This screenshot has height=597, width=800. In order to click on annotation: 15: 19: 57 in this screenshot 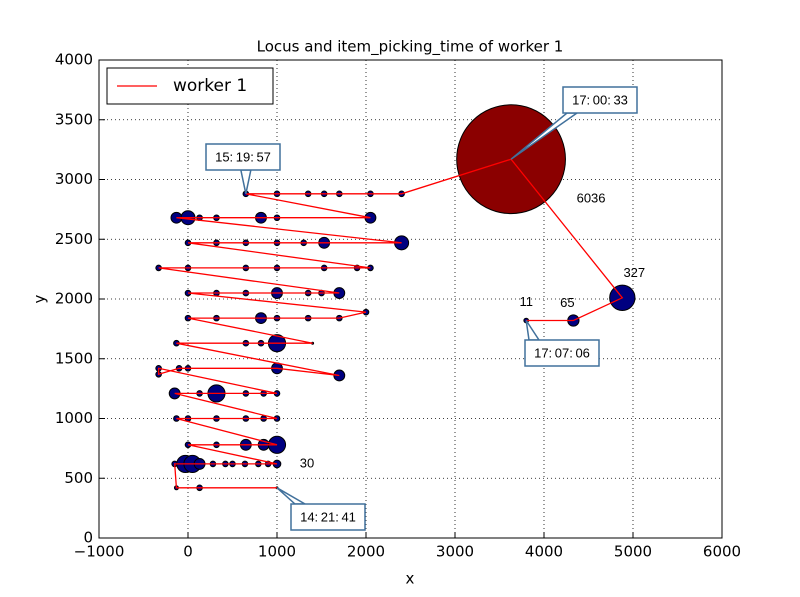, I will do `click(243, 156)`.